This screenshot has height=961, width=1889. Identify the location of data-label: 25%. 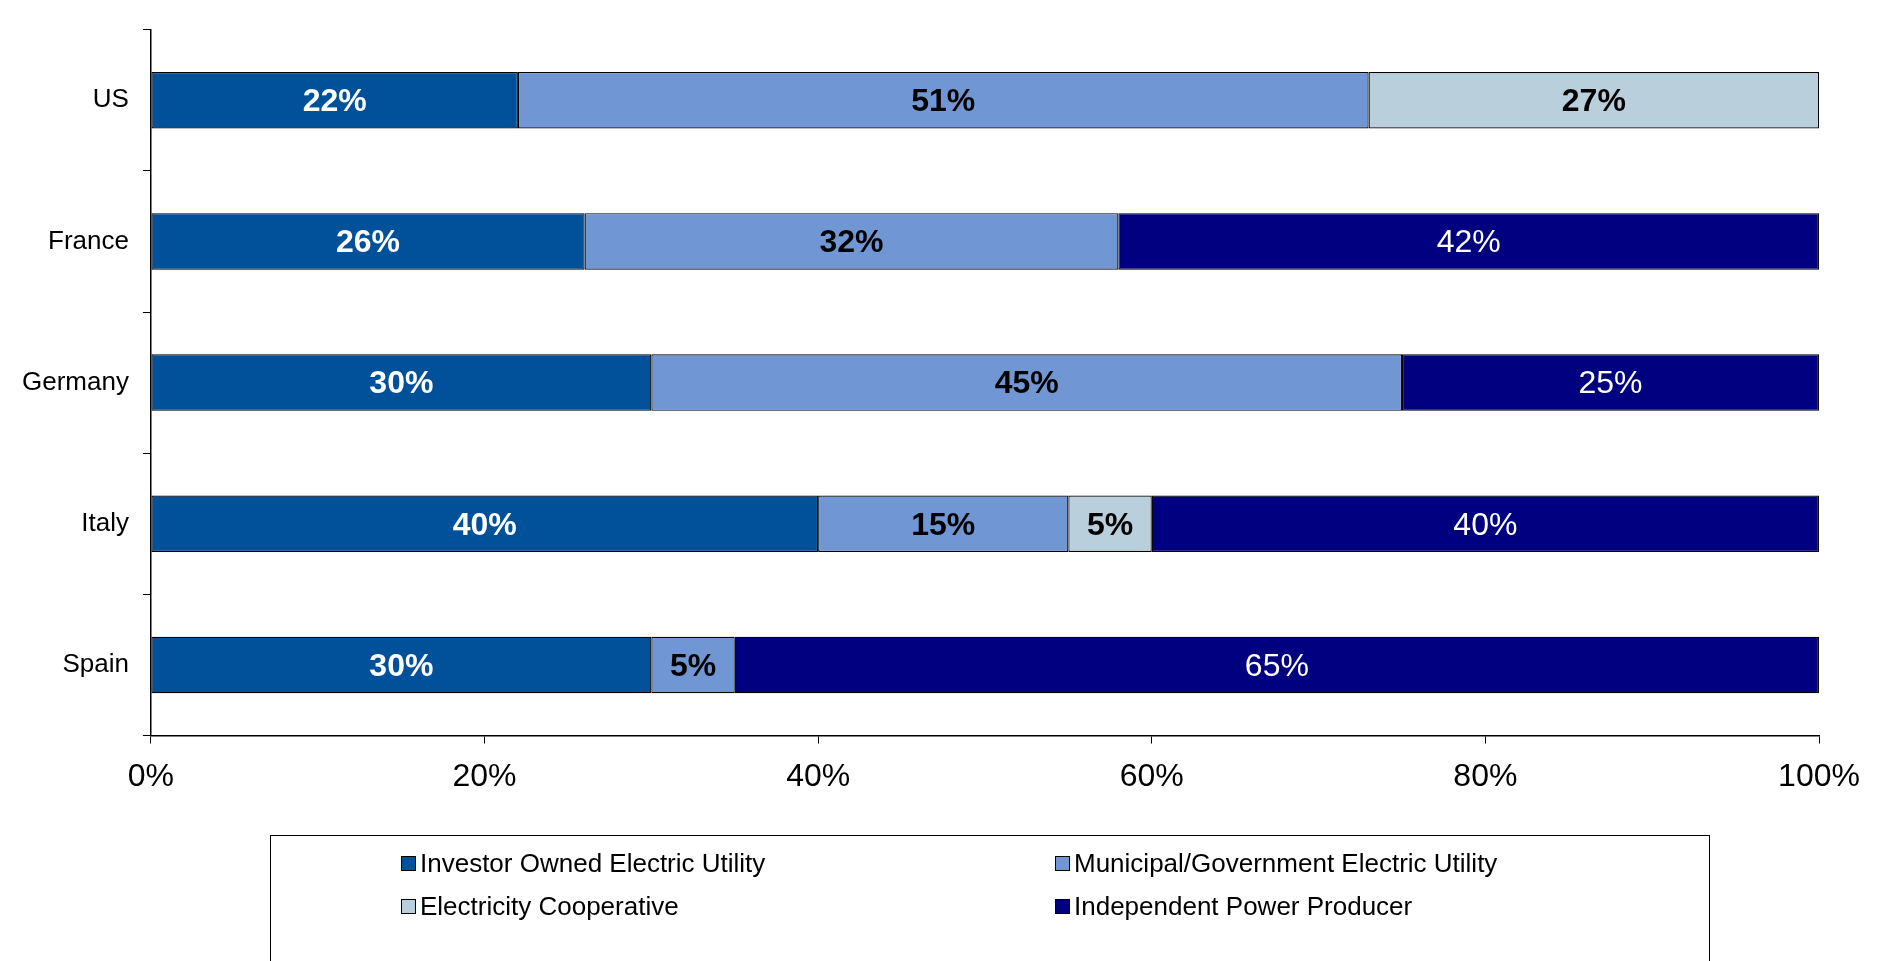
(1610, 382).